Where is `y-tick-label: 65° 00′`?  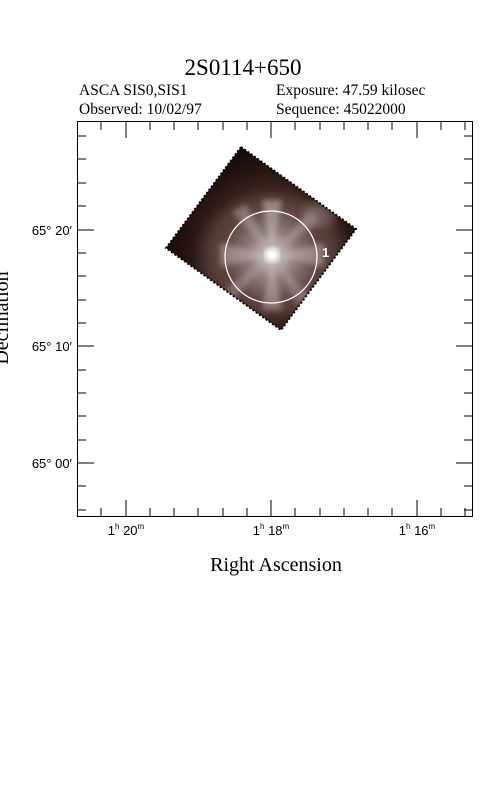
y-tick-label: 65° 00′ is located at coordinates (52, 463).